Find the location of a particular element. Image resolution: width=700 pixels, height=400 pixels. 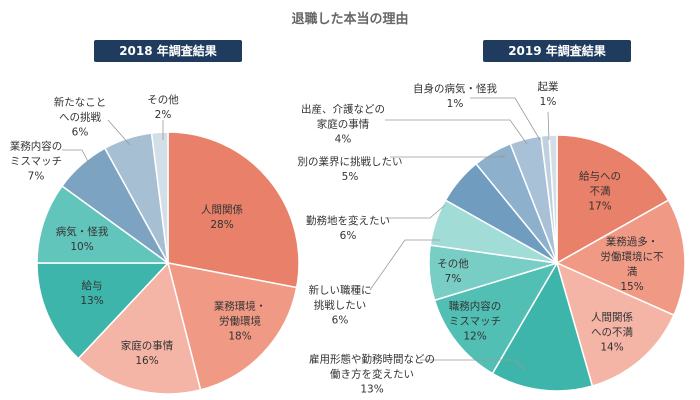

chart-subtitle: 2019 年調査結果 is located at coordinates (557, 51).